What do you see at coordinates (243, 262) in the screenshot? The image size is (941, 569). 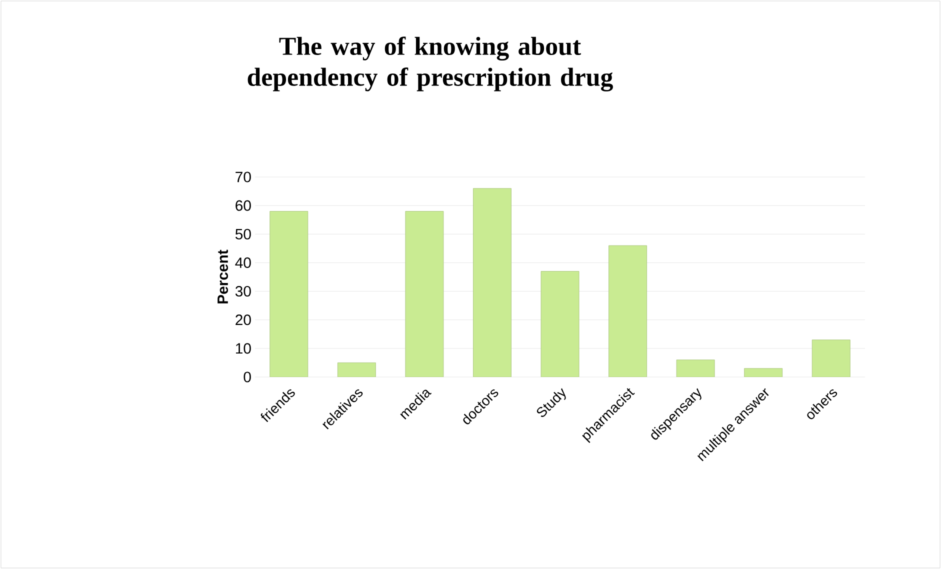 I see `y-tick-label: 40` at bounding box center [243, 262].